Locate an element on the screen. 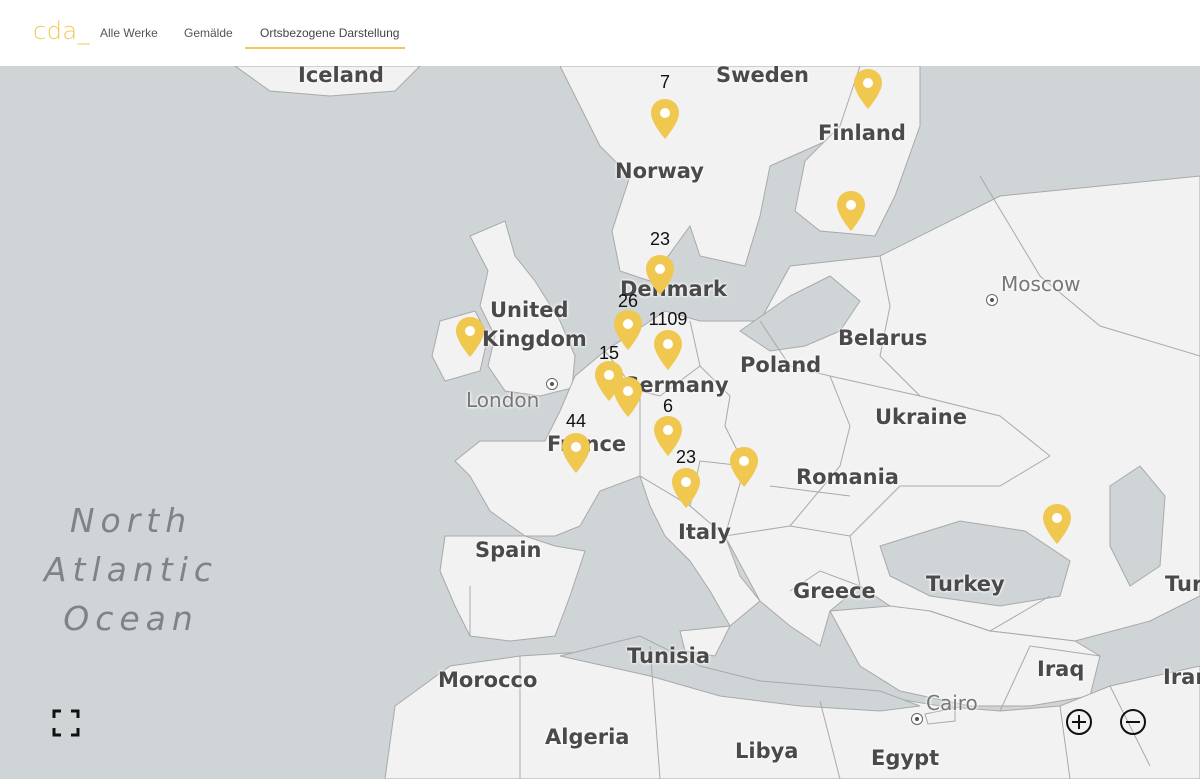  active-tab-indicator is located at coordinates (325, 48).